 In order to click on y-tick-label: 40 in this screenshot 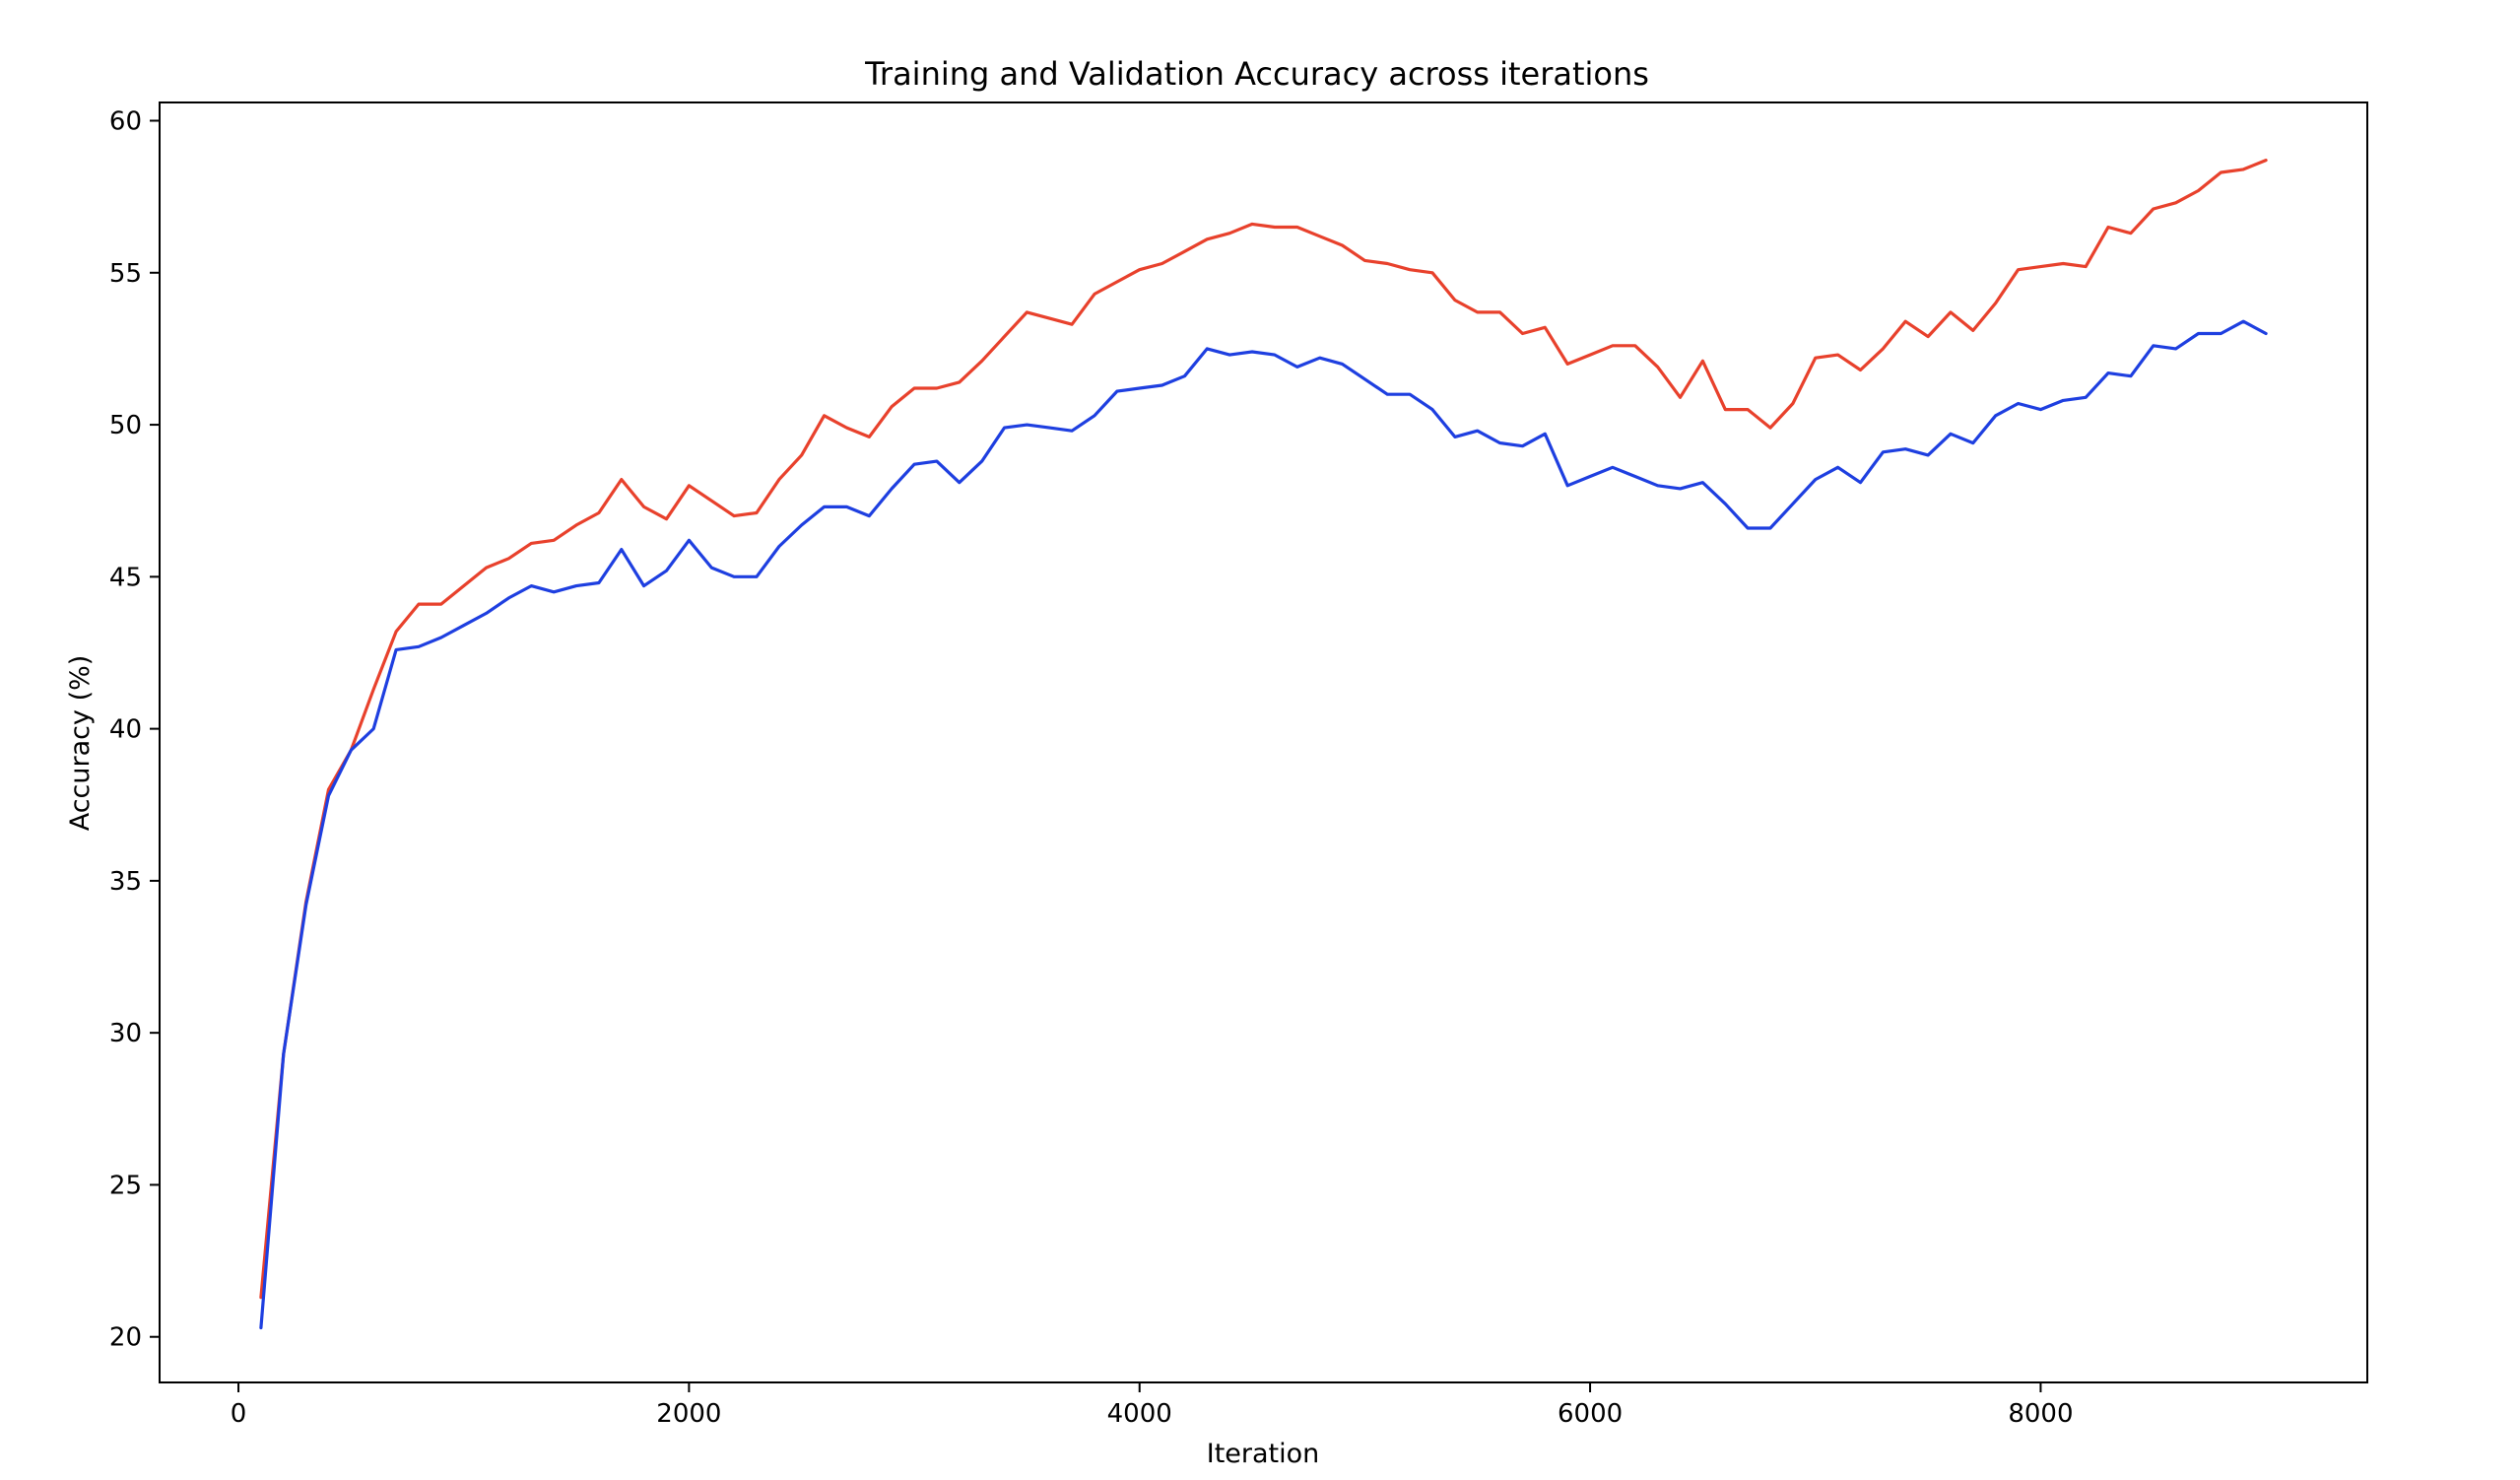, I will do `click(125, 730)`.